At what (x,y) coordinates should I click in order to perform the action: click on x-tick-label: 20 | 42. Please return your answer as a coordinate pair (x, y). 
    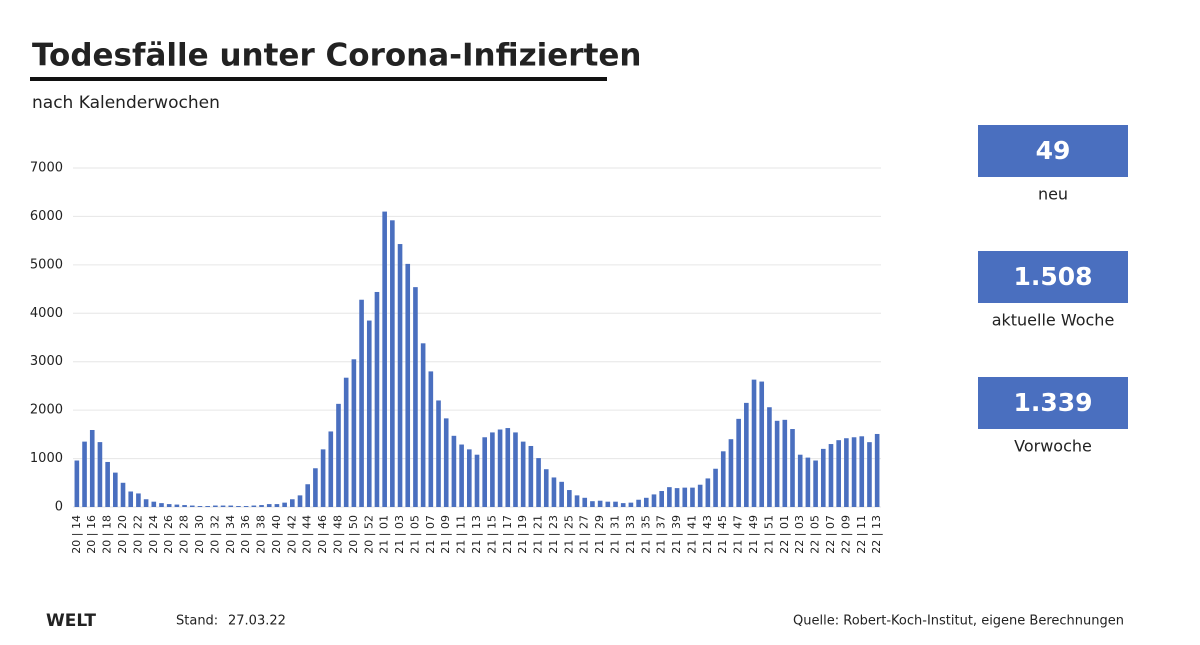
    Looking at the image, I should click on (291, 534).